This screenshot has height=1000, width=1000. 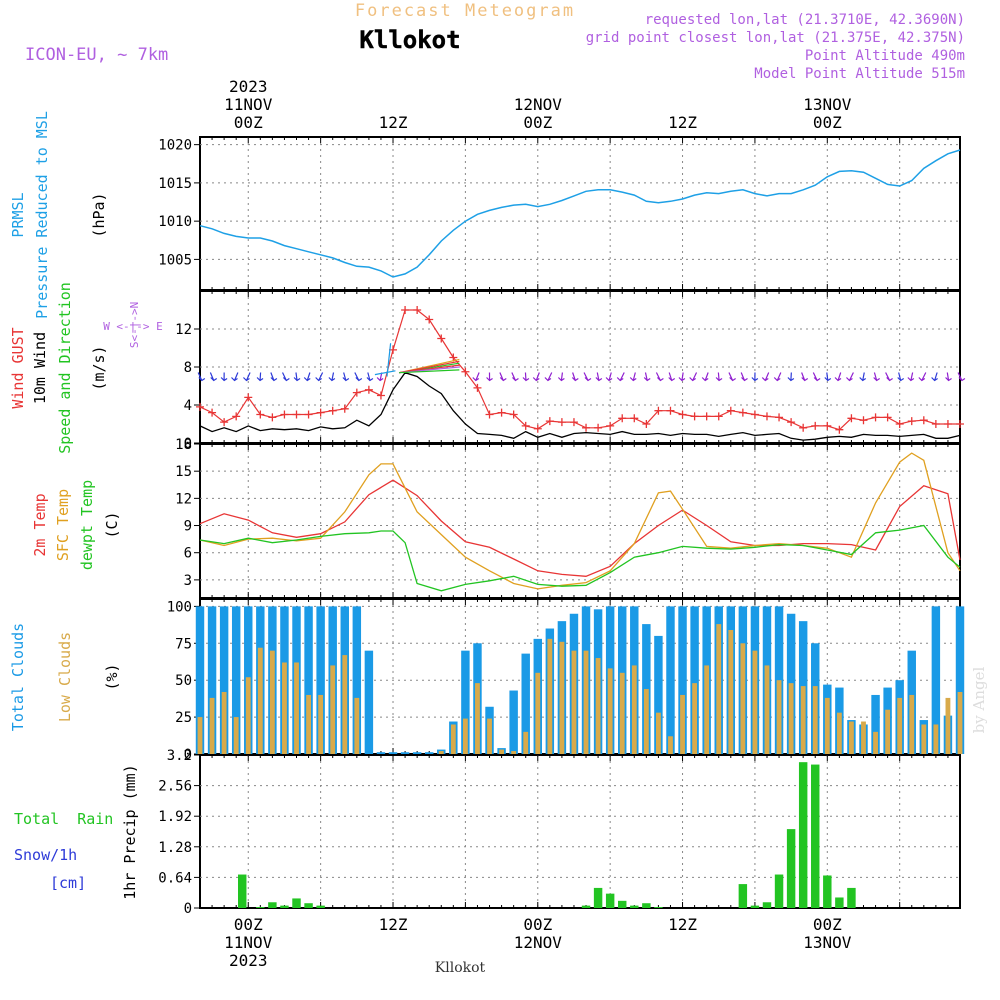 I want to click on bottom-date-label: 12NOV, so click(x=538, y=942).